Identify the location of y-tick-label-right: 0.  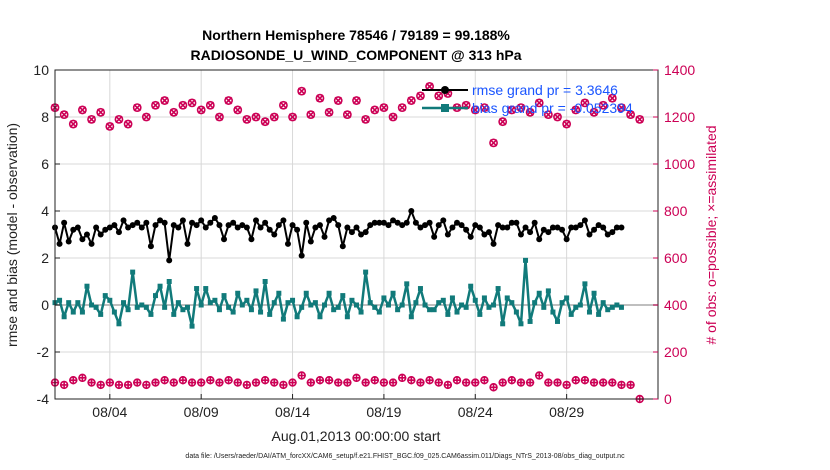
(668, 399).